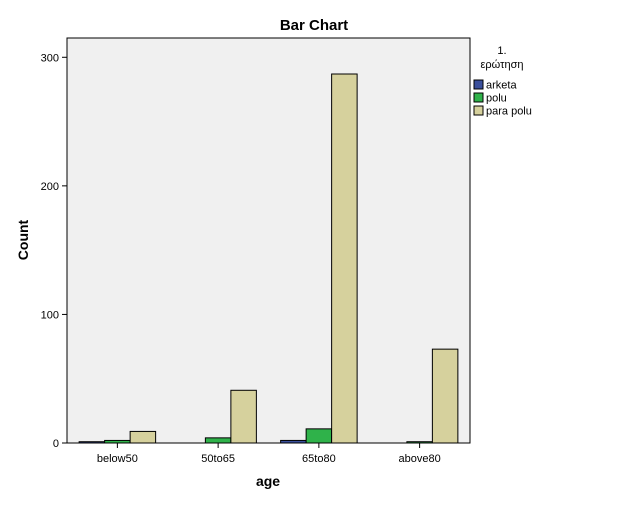  What do you see at coordinates (117, 441) in the screenshot?
I see `bar-below50-polu` at bounding box center [117, 441].